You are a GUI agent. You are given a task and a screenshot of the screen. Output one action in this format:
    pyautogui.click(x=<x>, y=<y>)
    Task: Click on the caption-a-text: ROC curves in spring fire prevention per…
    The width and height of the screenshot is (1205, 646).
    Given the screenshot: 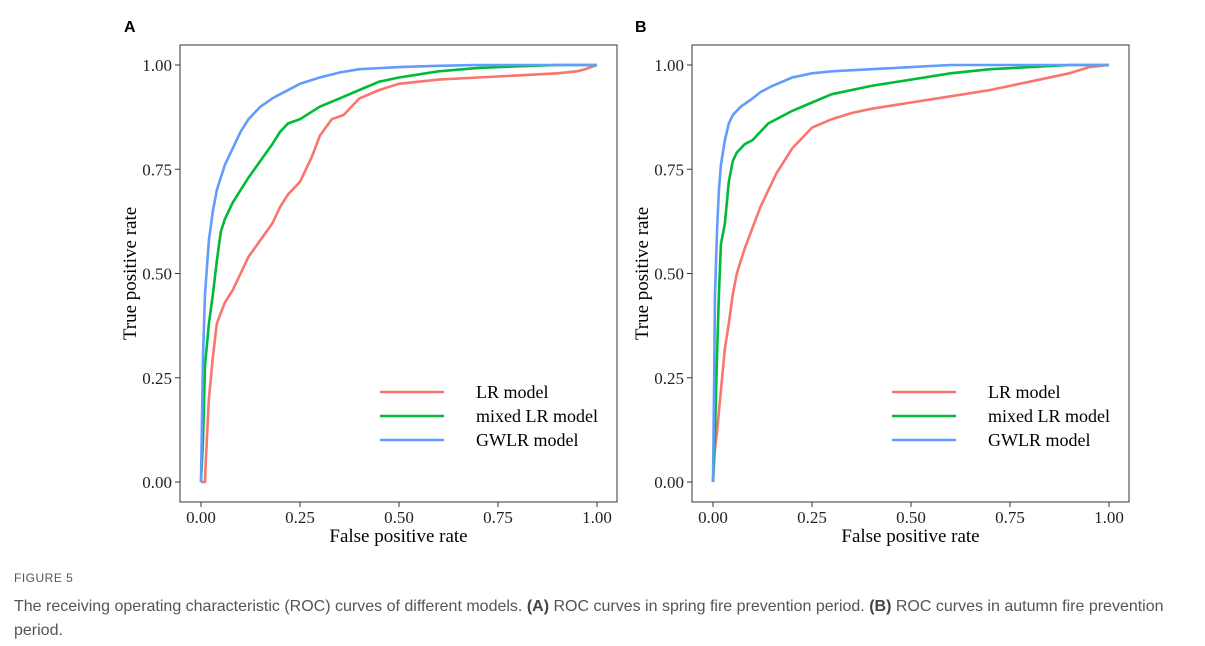 What is the action you would take?
    pyautogui.click(x=709, y=606)
    